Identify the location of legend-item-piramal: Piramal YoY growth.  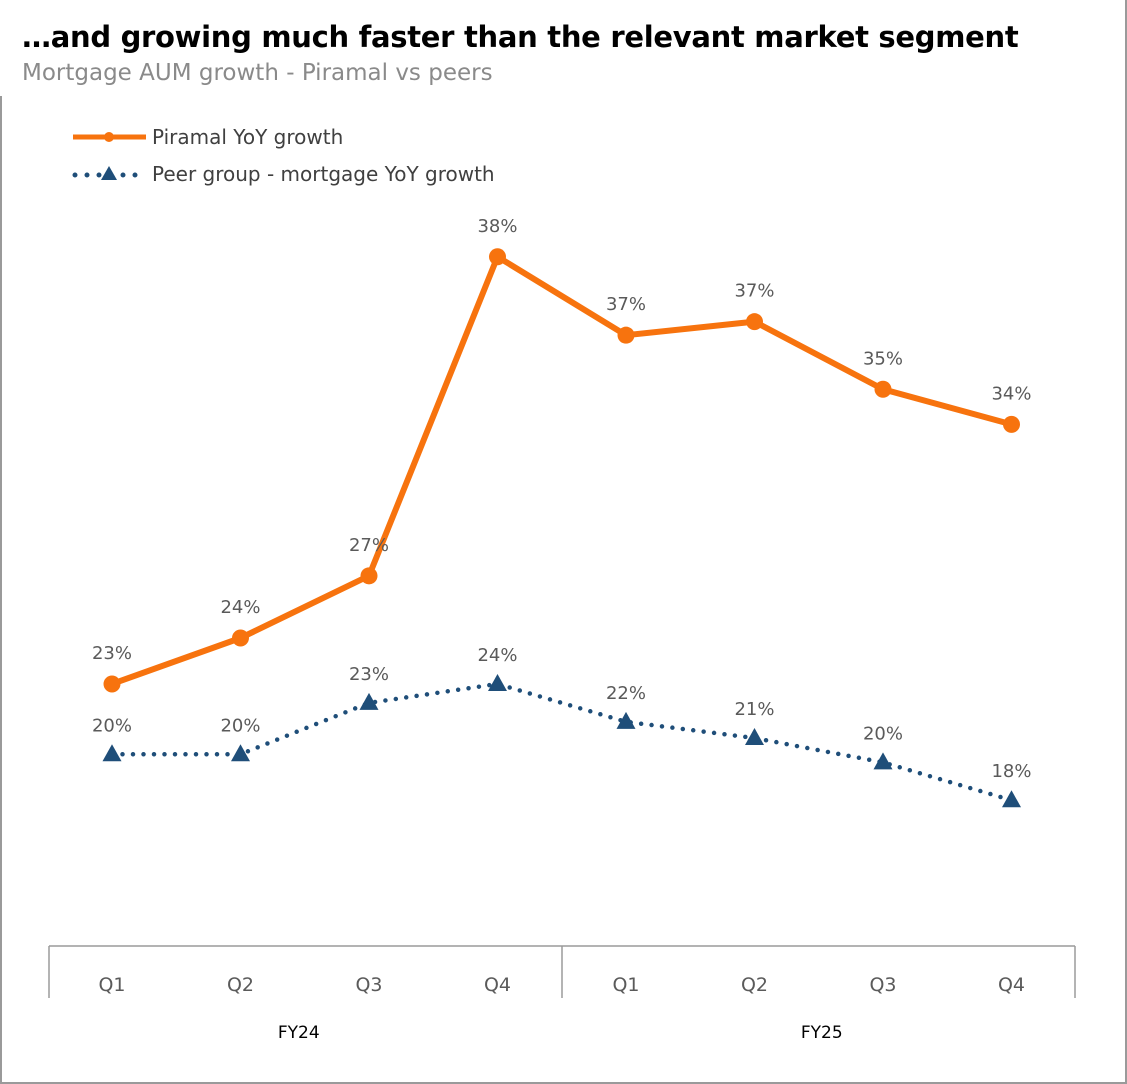
(208, 137).